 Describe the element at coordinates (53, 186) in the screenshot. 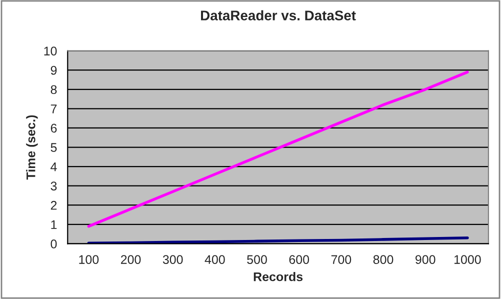

I see `y-tick-label: 3` at that location.